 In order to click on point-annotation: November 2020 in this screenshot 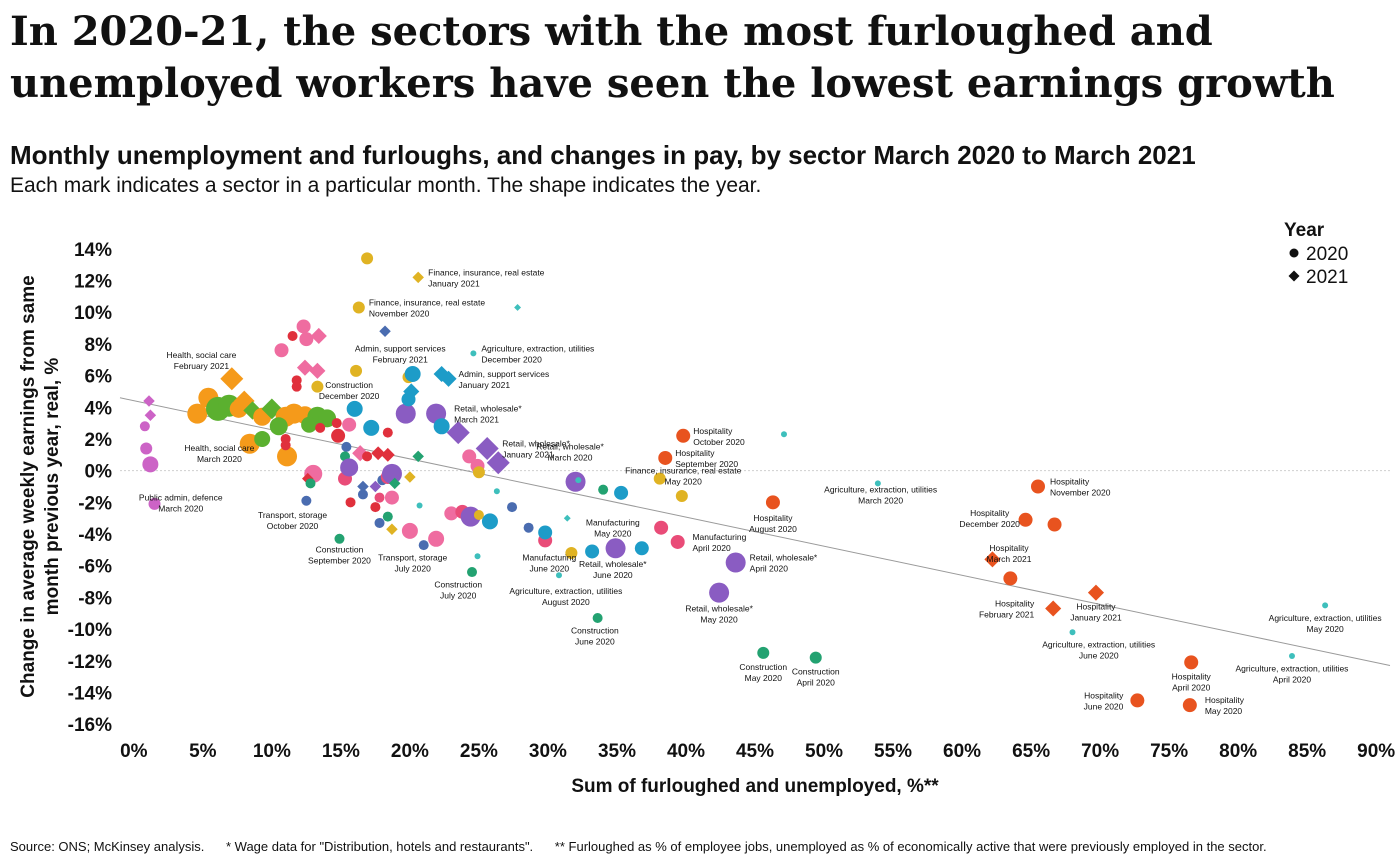, I will do `click(399, 313)`.